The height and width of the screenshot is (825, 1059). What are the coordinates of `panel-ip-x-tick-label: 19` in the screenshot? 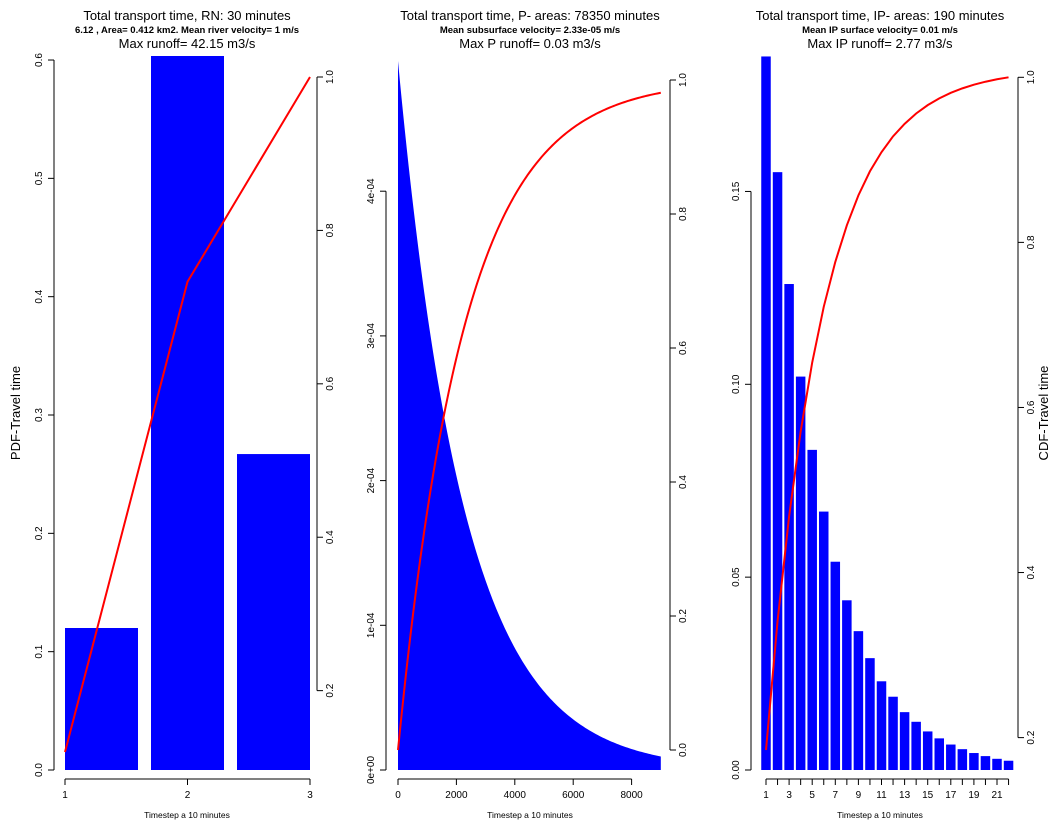 It's located at (974, 795).